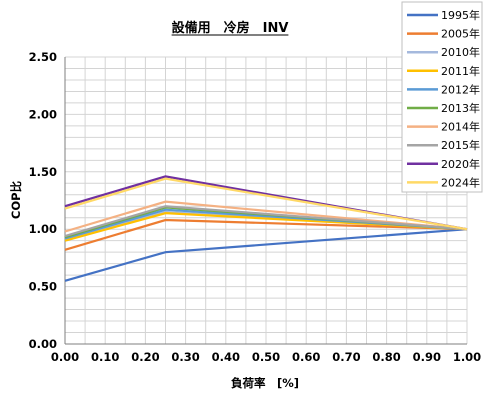 Image resolution: width=484 pixels, height=396 pixels. Describe the element at coordinates (427, 357) in the screenshot. I see `x-tick-label: 0.90` at that location.